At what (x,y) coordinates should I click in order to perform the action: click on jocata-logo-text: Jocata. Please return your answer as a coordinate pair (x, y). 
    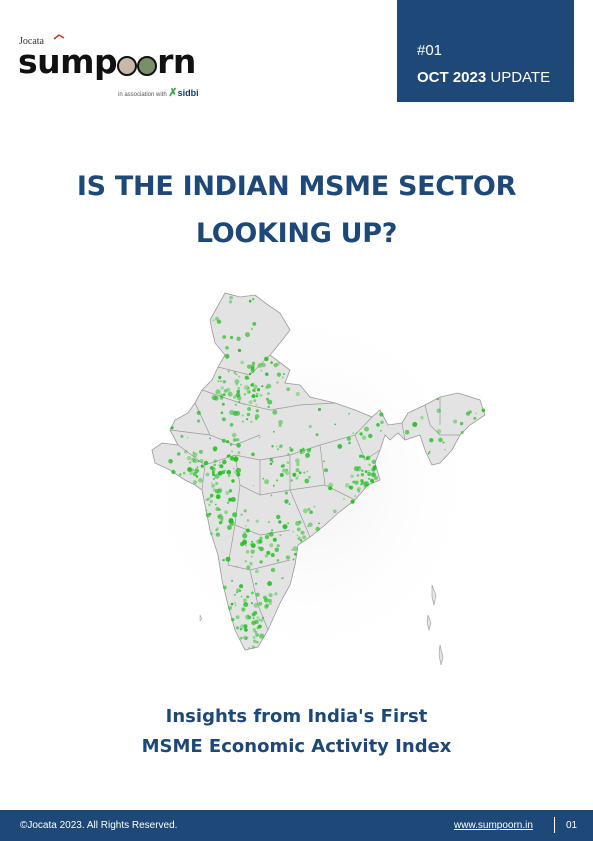
    Looking at the image, I should click on (31, 41).